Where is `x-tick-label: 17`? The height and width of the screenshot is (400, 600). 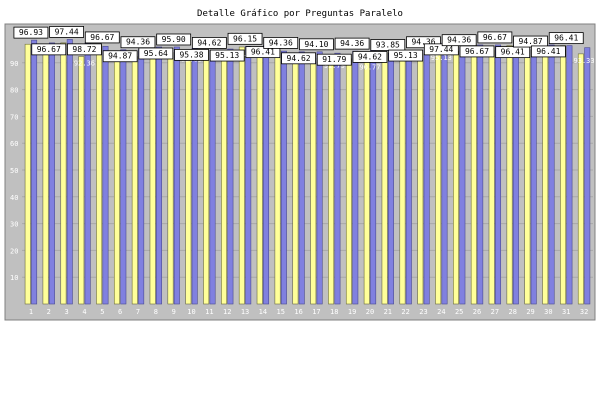 x-tick-label: 17 is located at coordinates (316, 312).